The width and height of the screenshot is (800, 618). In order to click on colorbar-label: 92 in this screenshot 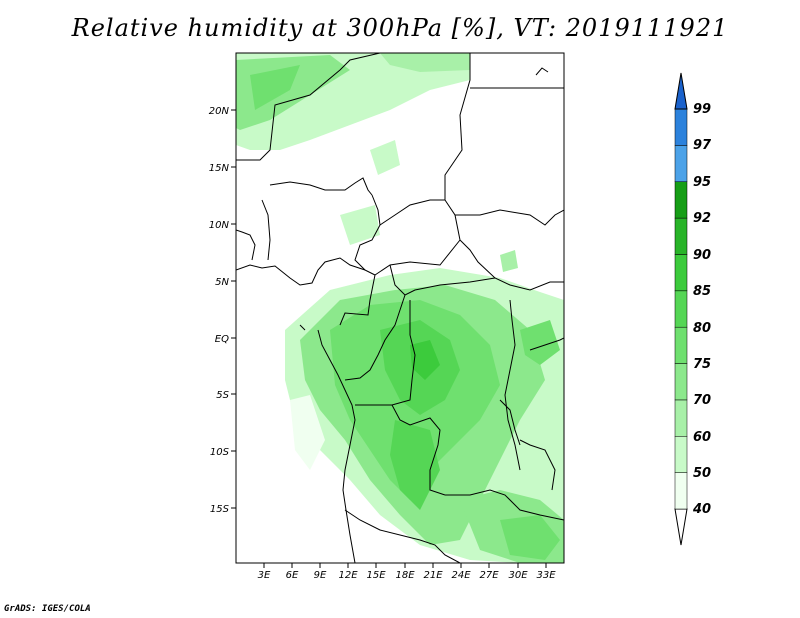, I will do `click(702, 218)`.